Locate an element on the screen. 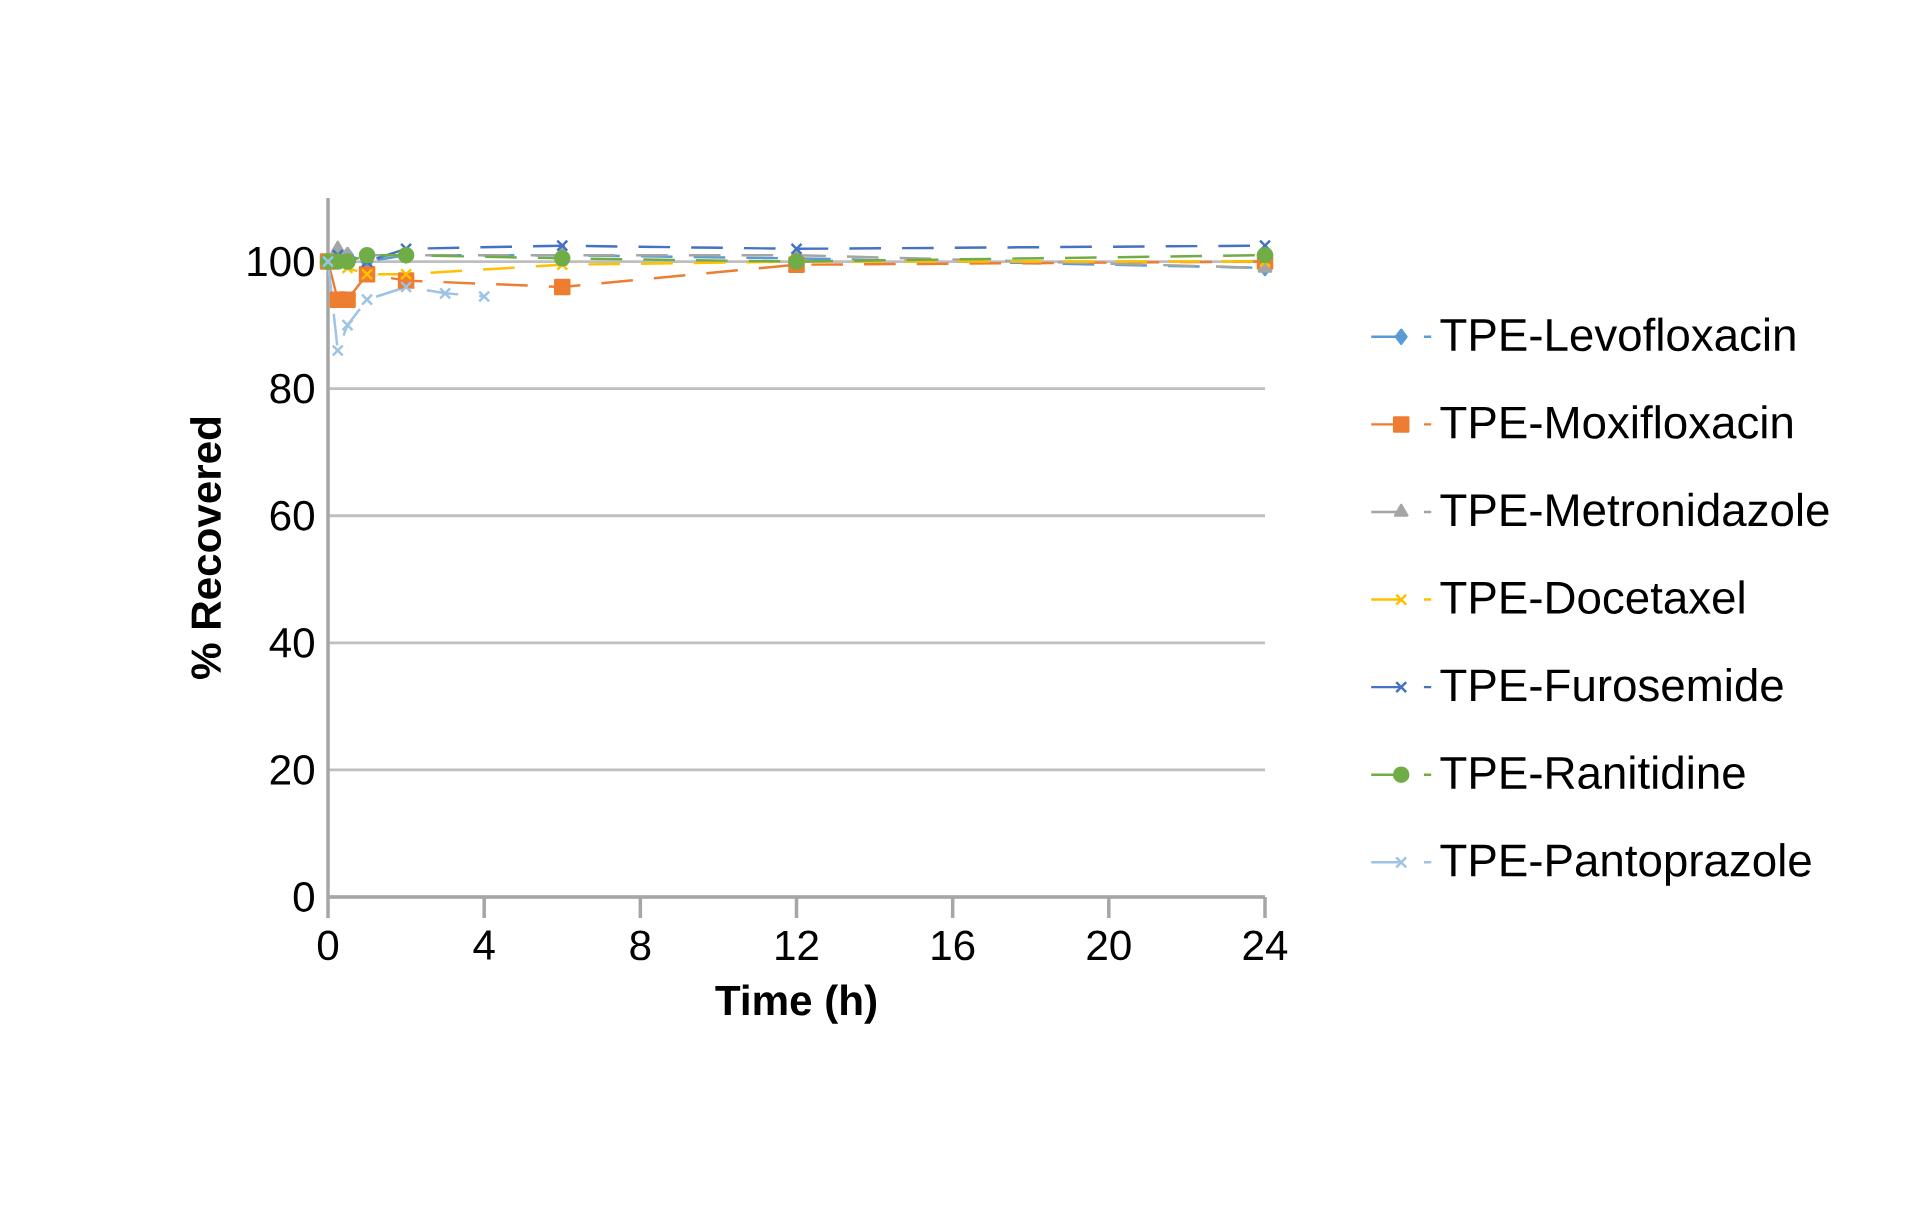 This screenshot has width=1925, height=1211. x-tick-label: 24 is located at coordinates (1265, 945).